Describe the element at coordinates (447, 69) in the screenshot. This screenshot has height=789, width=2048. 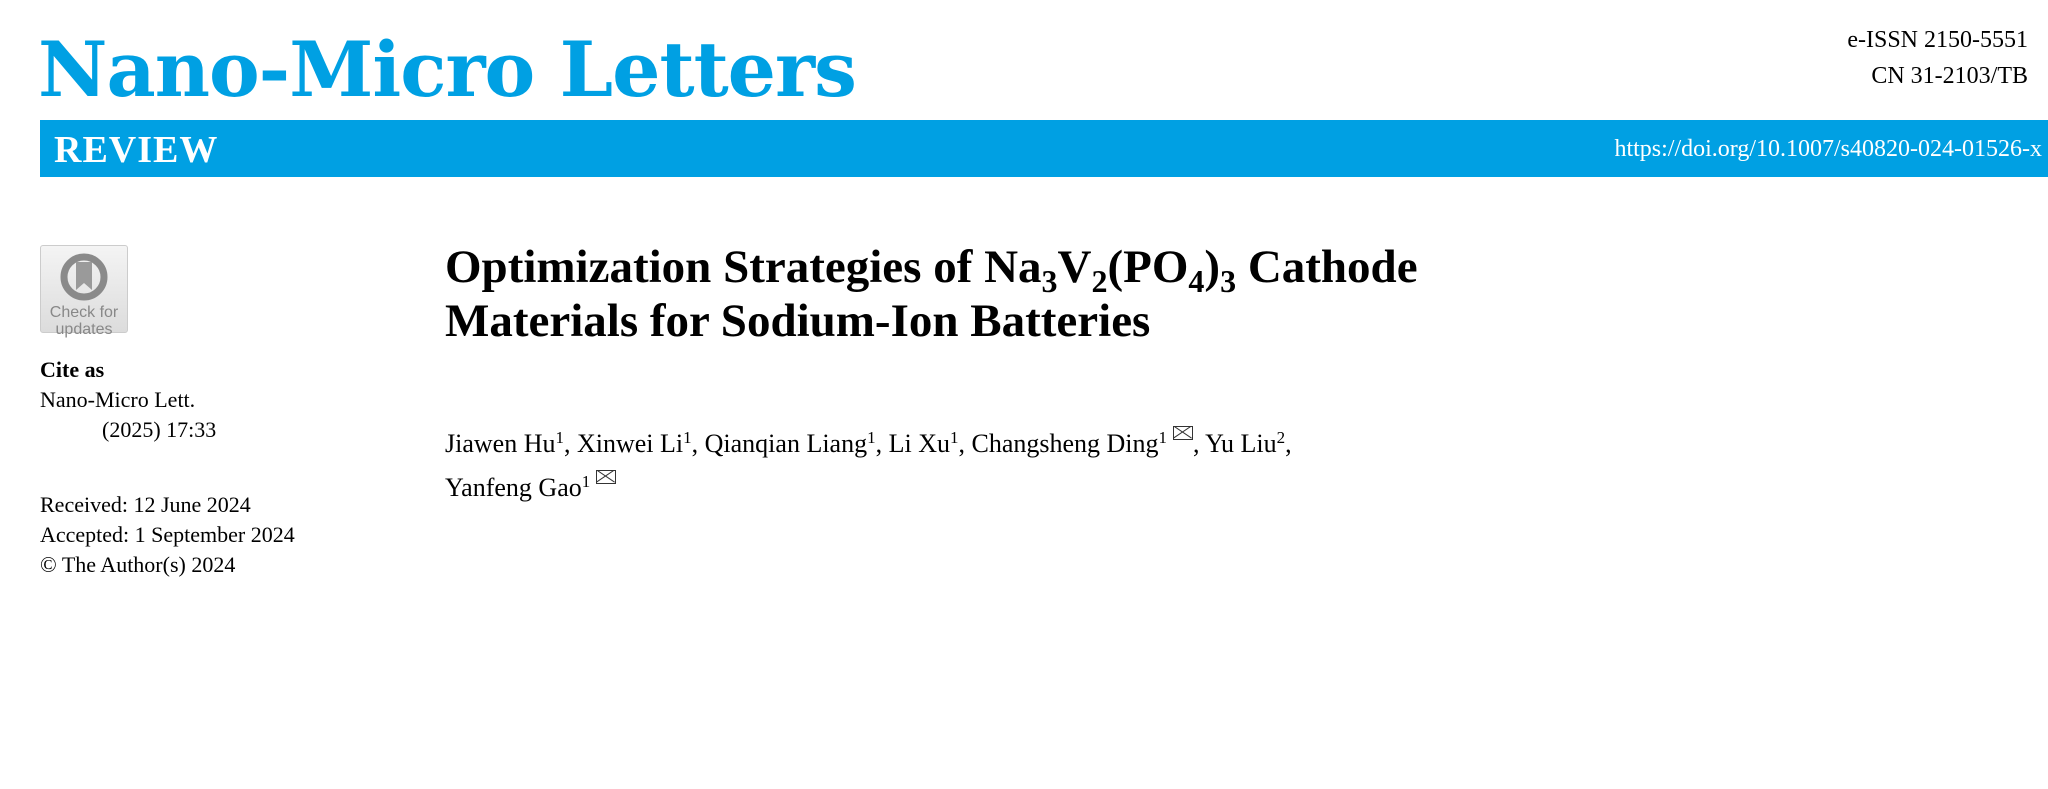
I see `journal-logo: Nano-Micro Letters` at that location.